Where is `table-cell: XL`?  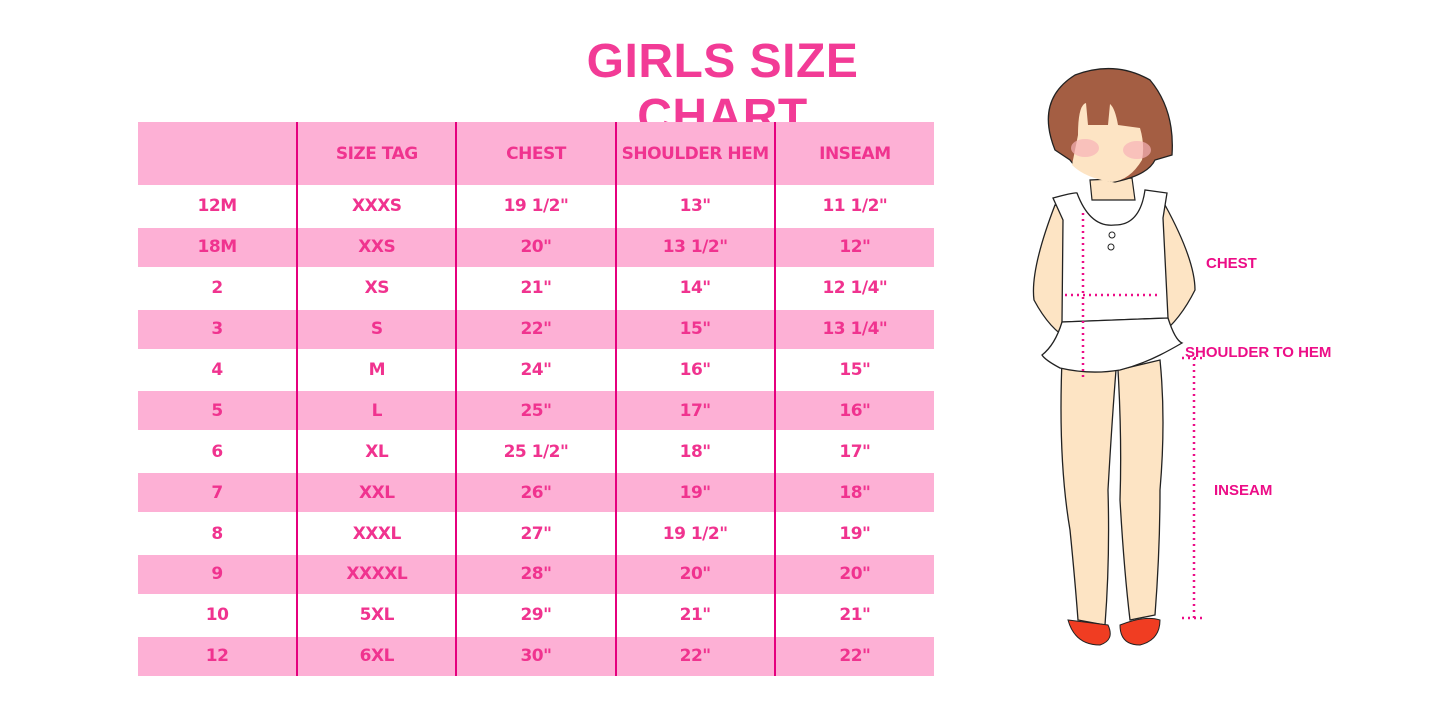
table-cell: XL is located at coordinates (376, 451).